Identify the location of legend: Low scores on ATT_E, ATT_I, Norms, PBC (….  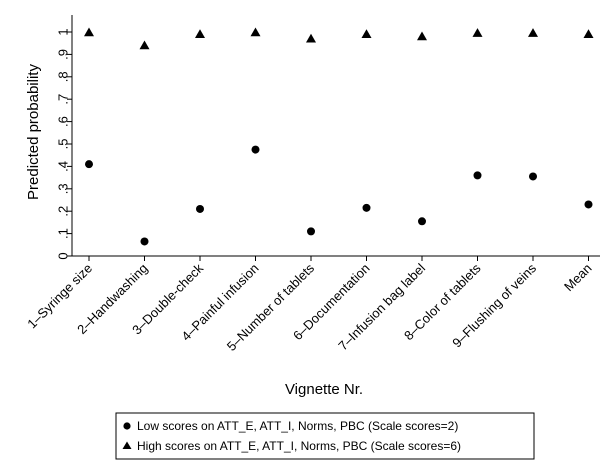
(325, 436).